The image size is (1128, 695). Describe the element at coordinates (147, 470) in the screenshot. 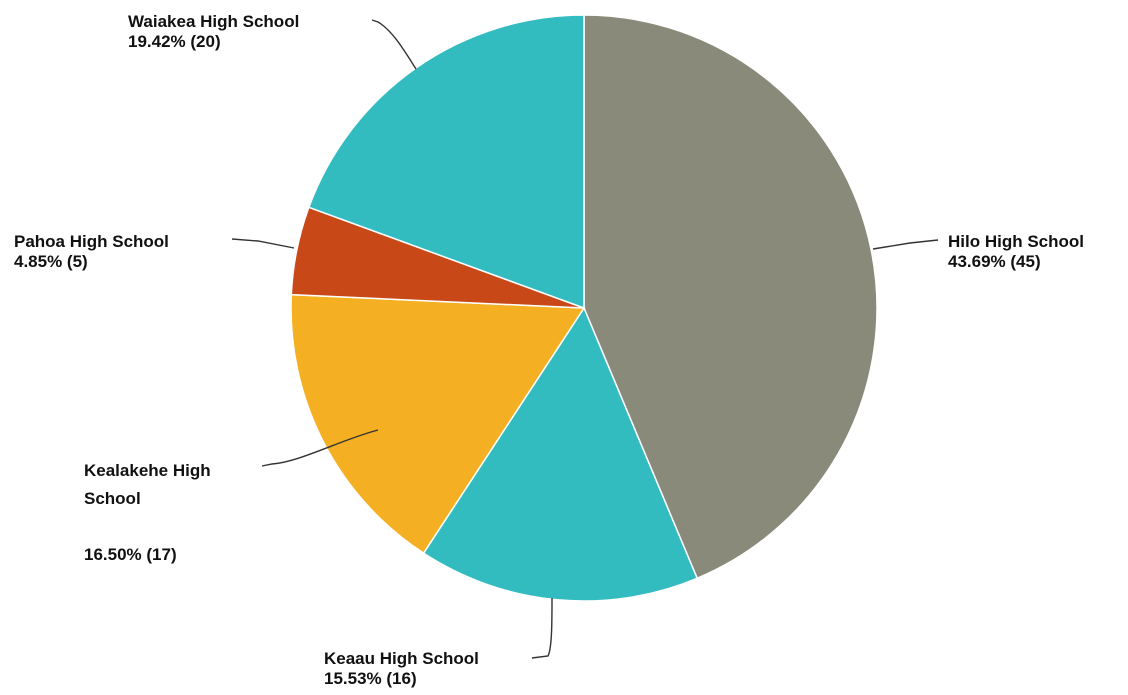

I see `slice-label-name: Kealakehe High` at that location.